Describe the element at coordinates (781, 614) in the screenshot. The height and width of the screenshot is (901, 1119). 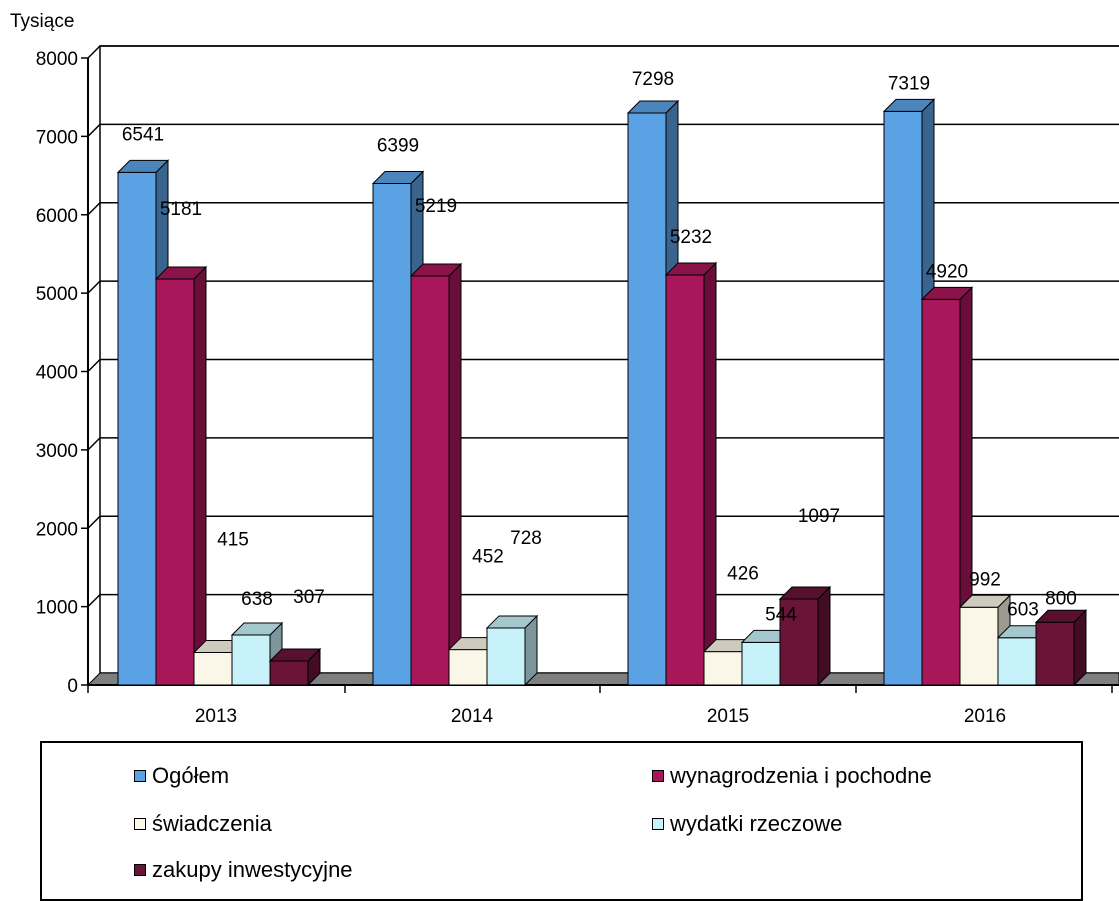
I see `data-label: 544` at that location.